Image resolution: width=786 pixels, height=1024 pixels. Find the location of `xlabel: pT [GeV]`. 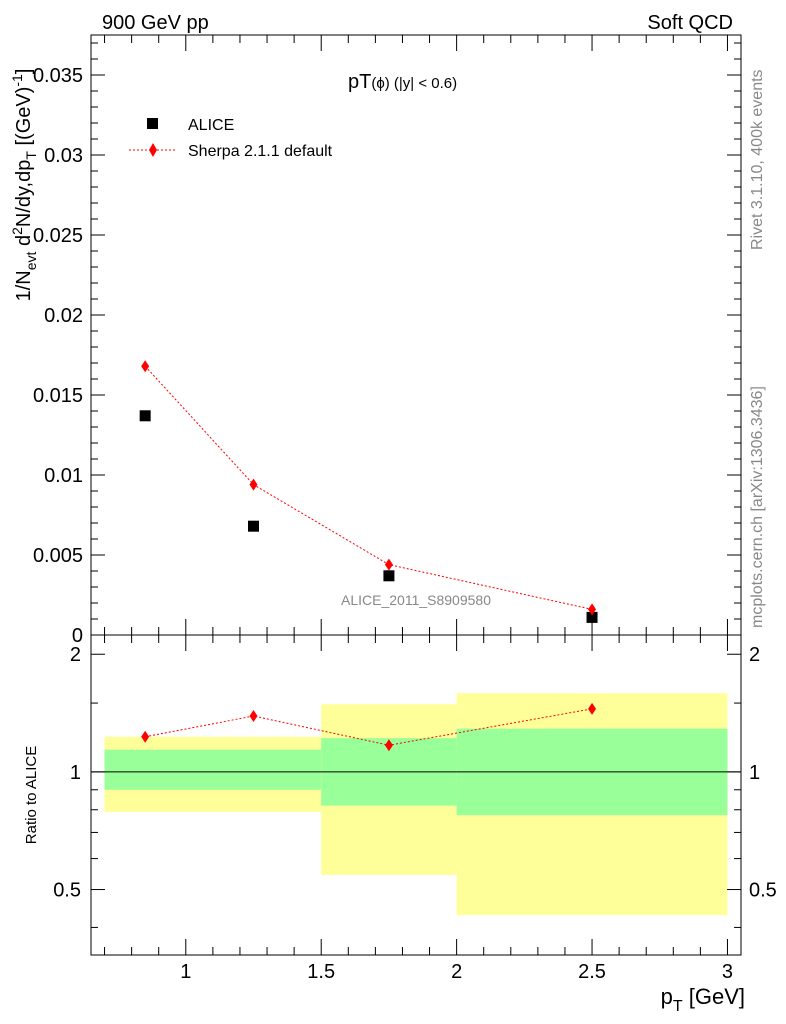

xlabel: pT [GeV] is located at coordinates (703, 999).